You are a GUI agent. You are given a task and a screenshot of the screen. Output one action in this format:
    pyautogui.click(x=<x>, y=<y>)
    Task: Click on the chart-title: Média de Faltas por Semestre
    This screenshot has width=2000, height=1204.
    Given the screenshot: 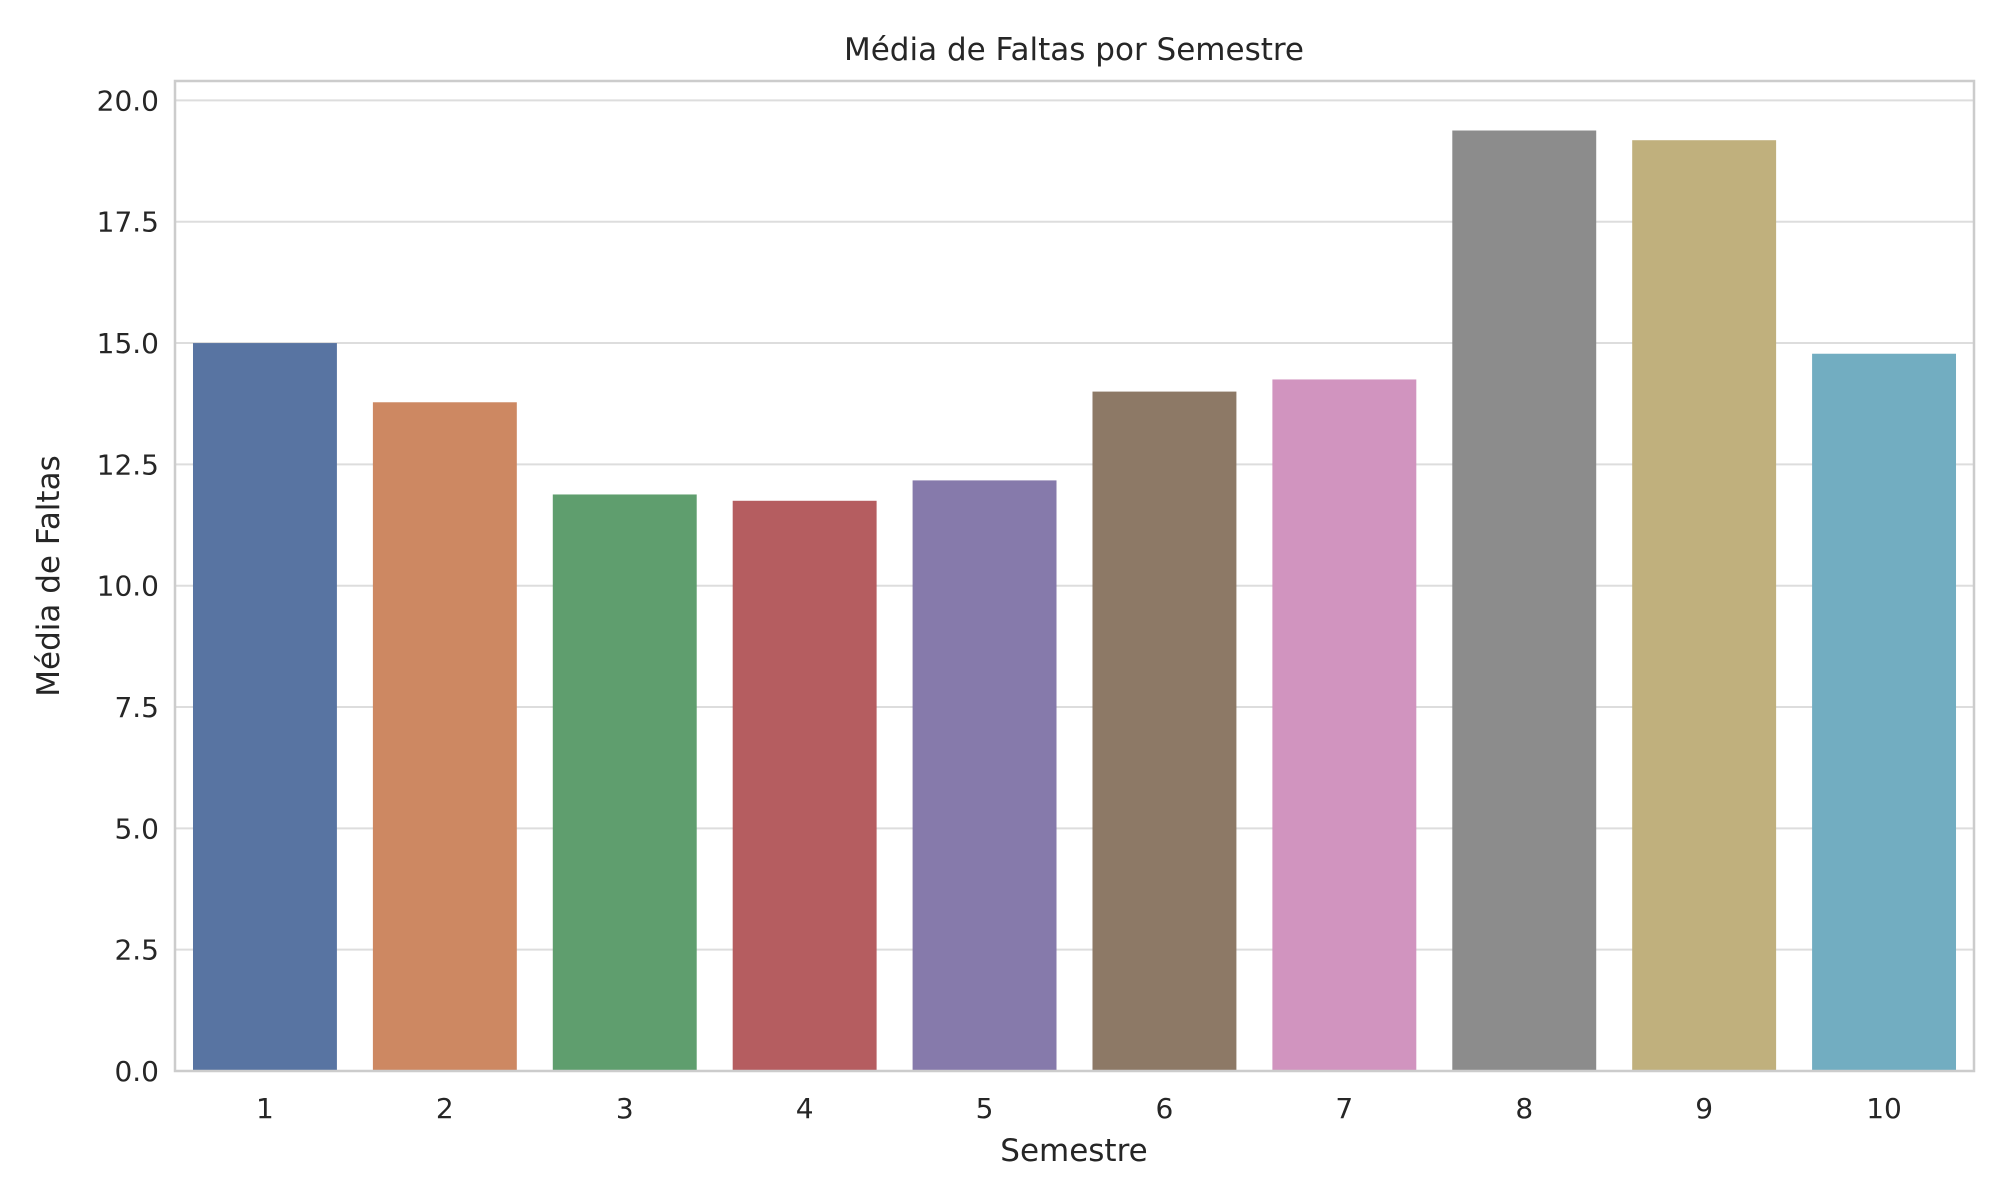 What is the action you would take?
    pyautogui.click(x=1074, y=50)
    